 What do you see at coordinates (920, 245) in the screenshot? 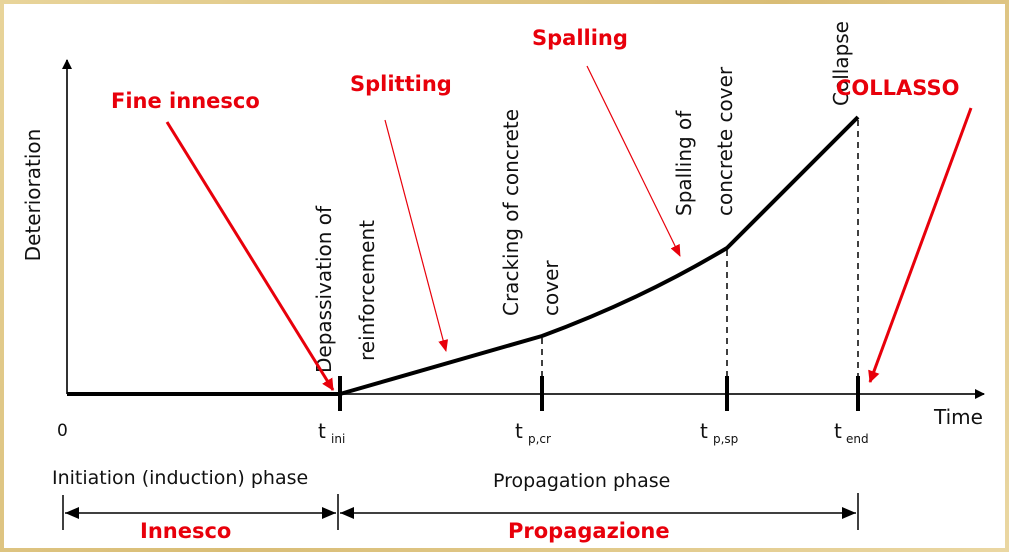
I see `annotation-arrow-collasso` at bounding box center [920, 245].